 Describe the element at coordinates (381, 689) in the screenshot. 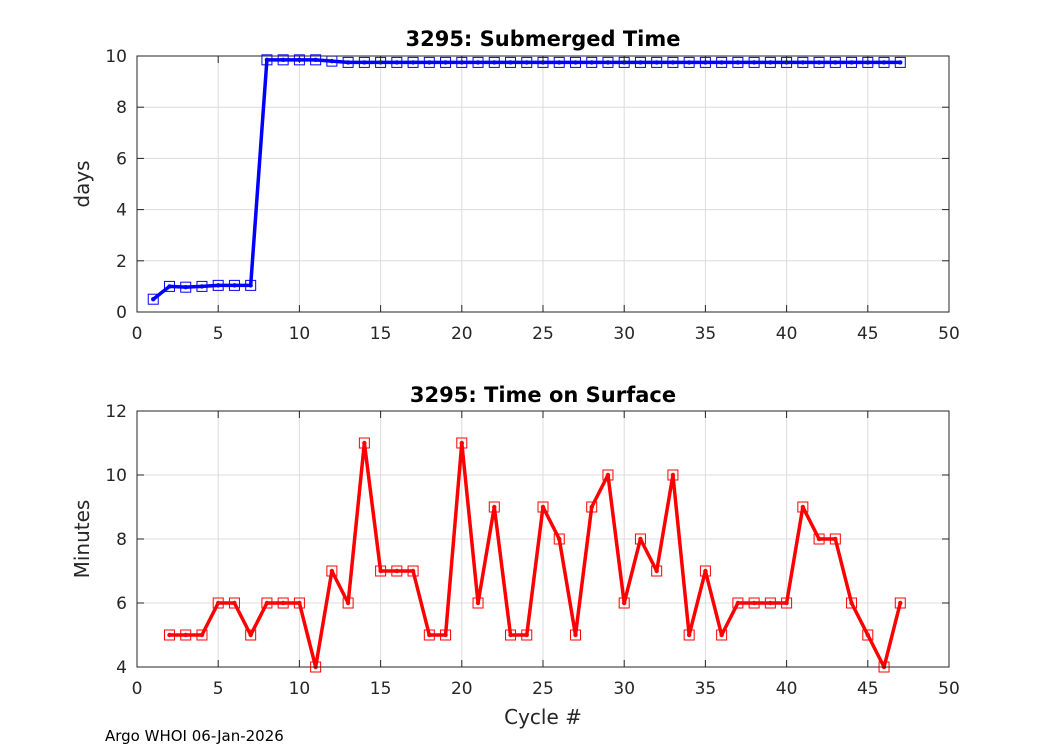

I see `x-tick-label: 15` at that location.